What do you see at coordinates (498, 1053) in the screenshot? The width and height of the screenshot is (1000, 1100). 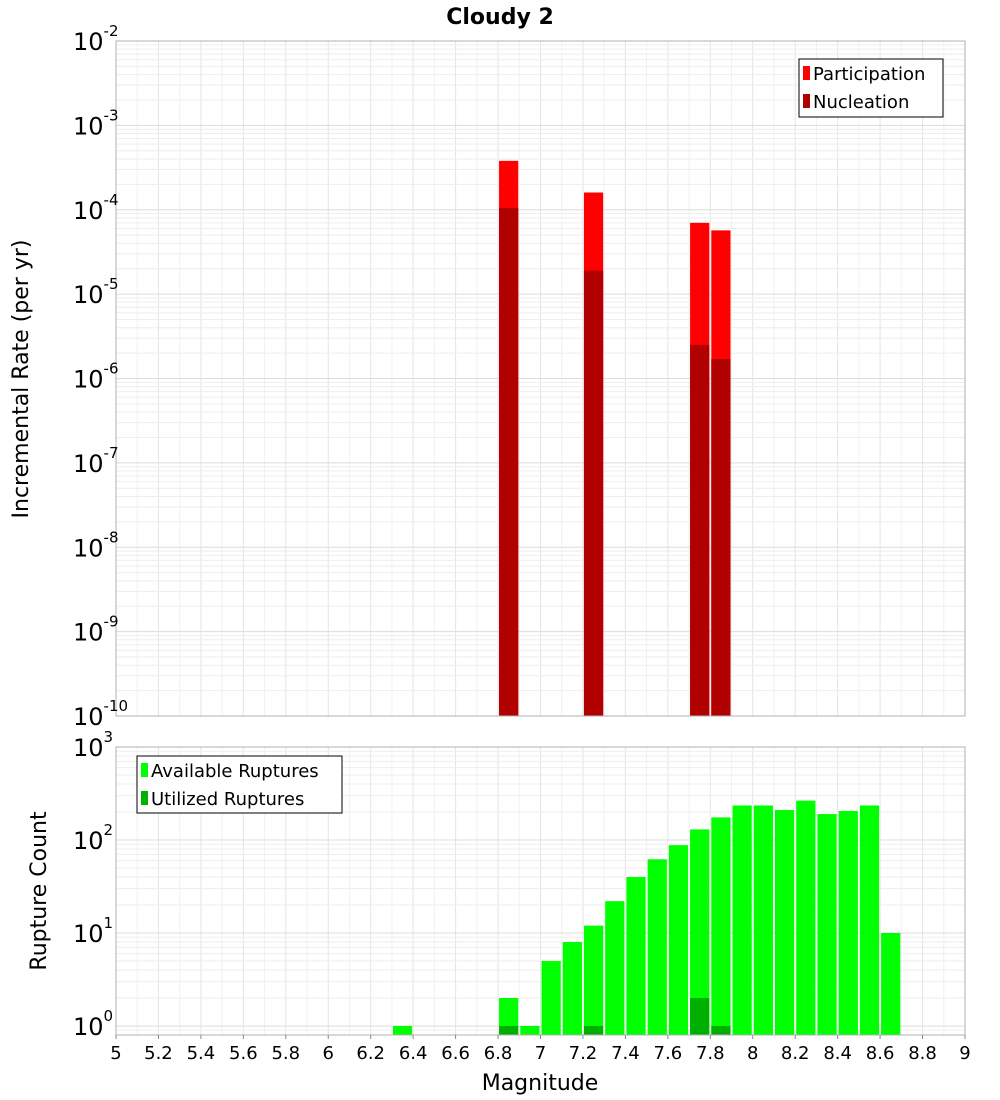 I see `x-tick-label: 6.8` at bounding box center [498, 1053].